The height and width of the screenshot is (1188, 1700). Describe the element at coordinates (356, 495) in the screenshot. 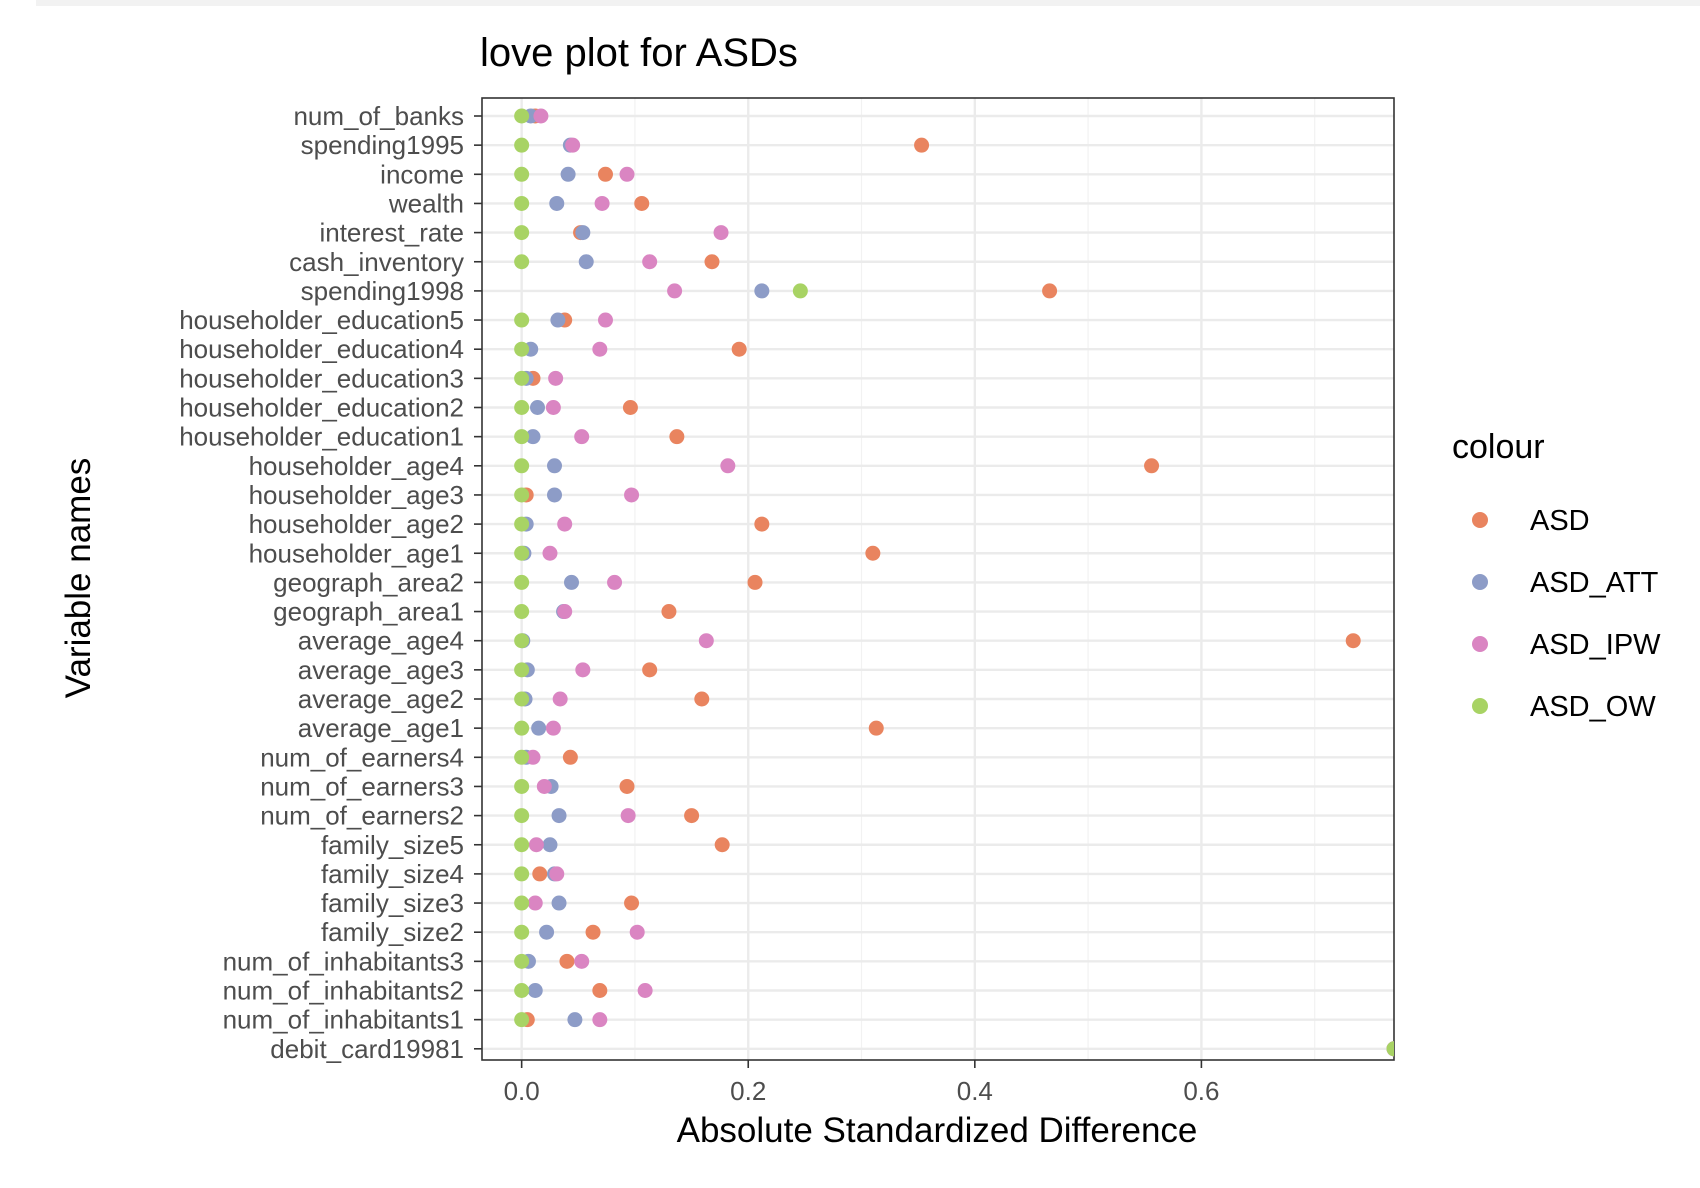

I see `y-tick-label: householder_age3` at that location.